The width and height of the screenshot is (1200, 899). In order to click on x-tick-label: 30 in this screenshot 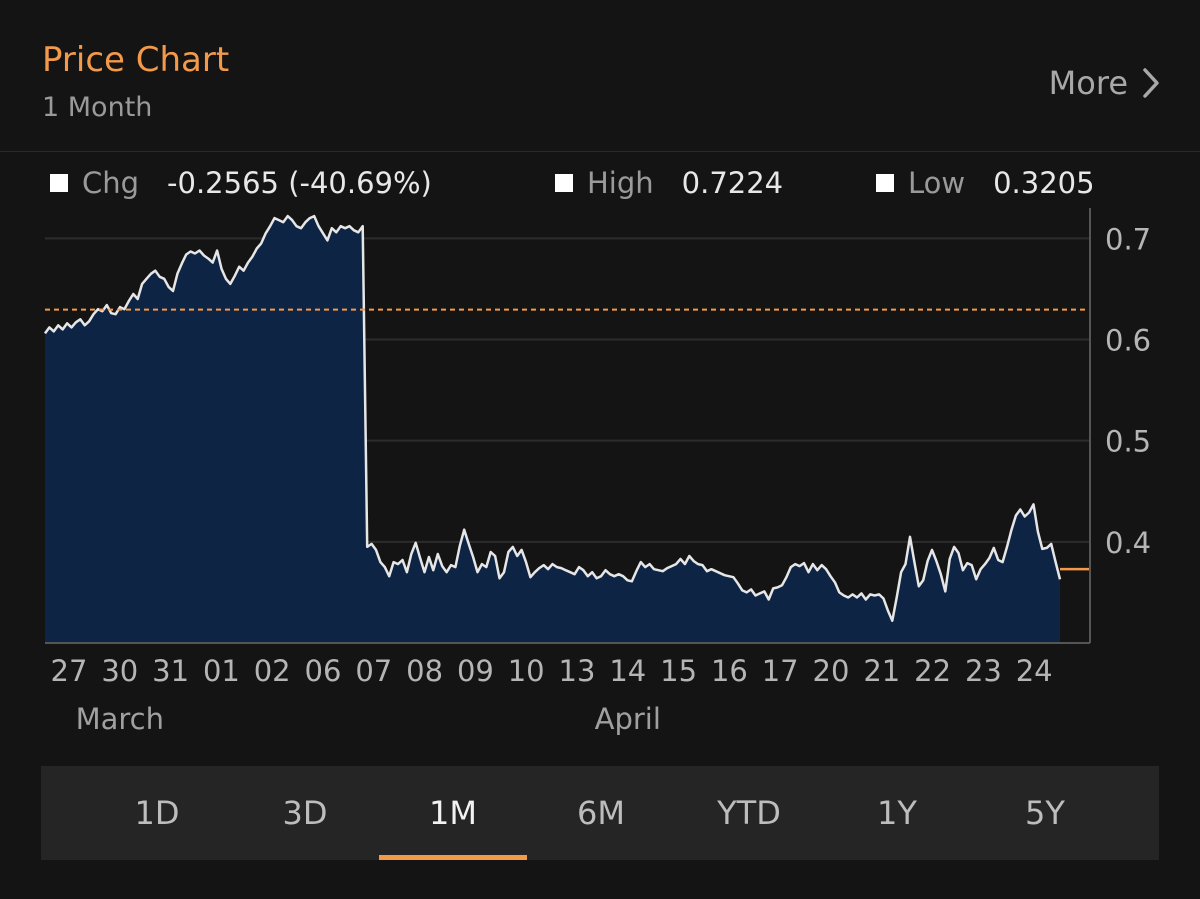, I will do `click(119, 671)`.